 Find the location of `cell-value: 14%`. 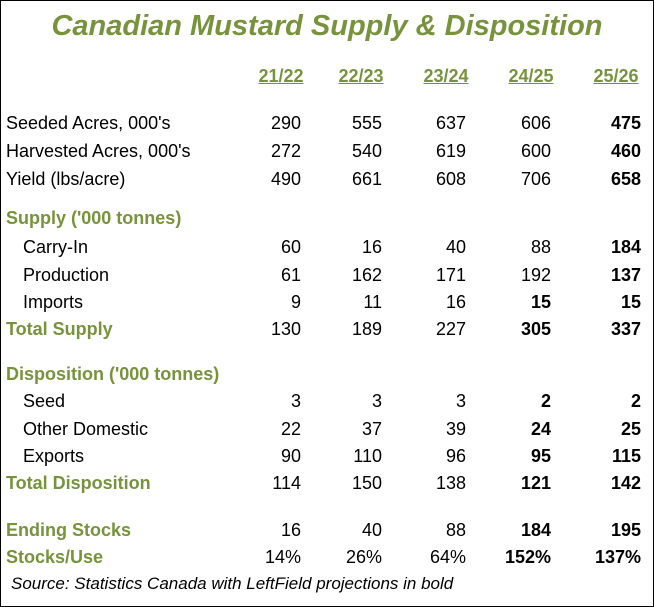

cell-value: 14% is located at coordinates (282, 557).